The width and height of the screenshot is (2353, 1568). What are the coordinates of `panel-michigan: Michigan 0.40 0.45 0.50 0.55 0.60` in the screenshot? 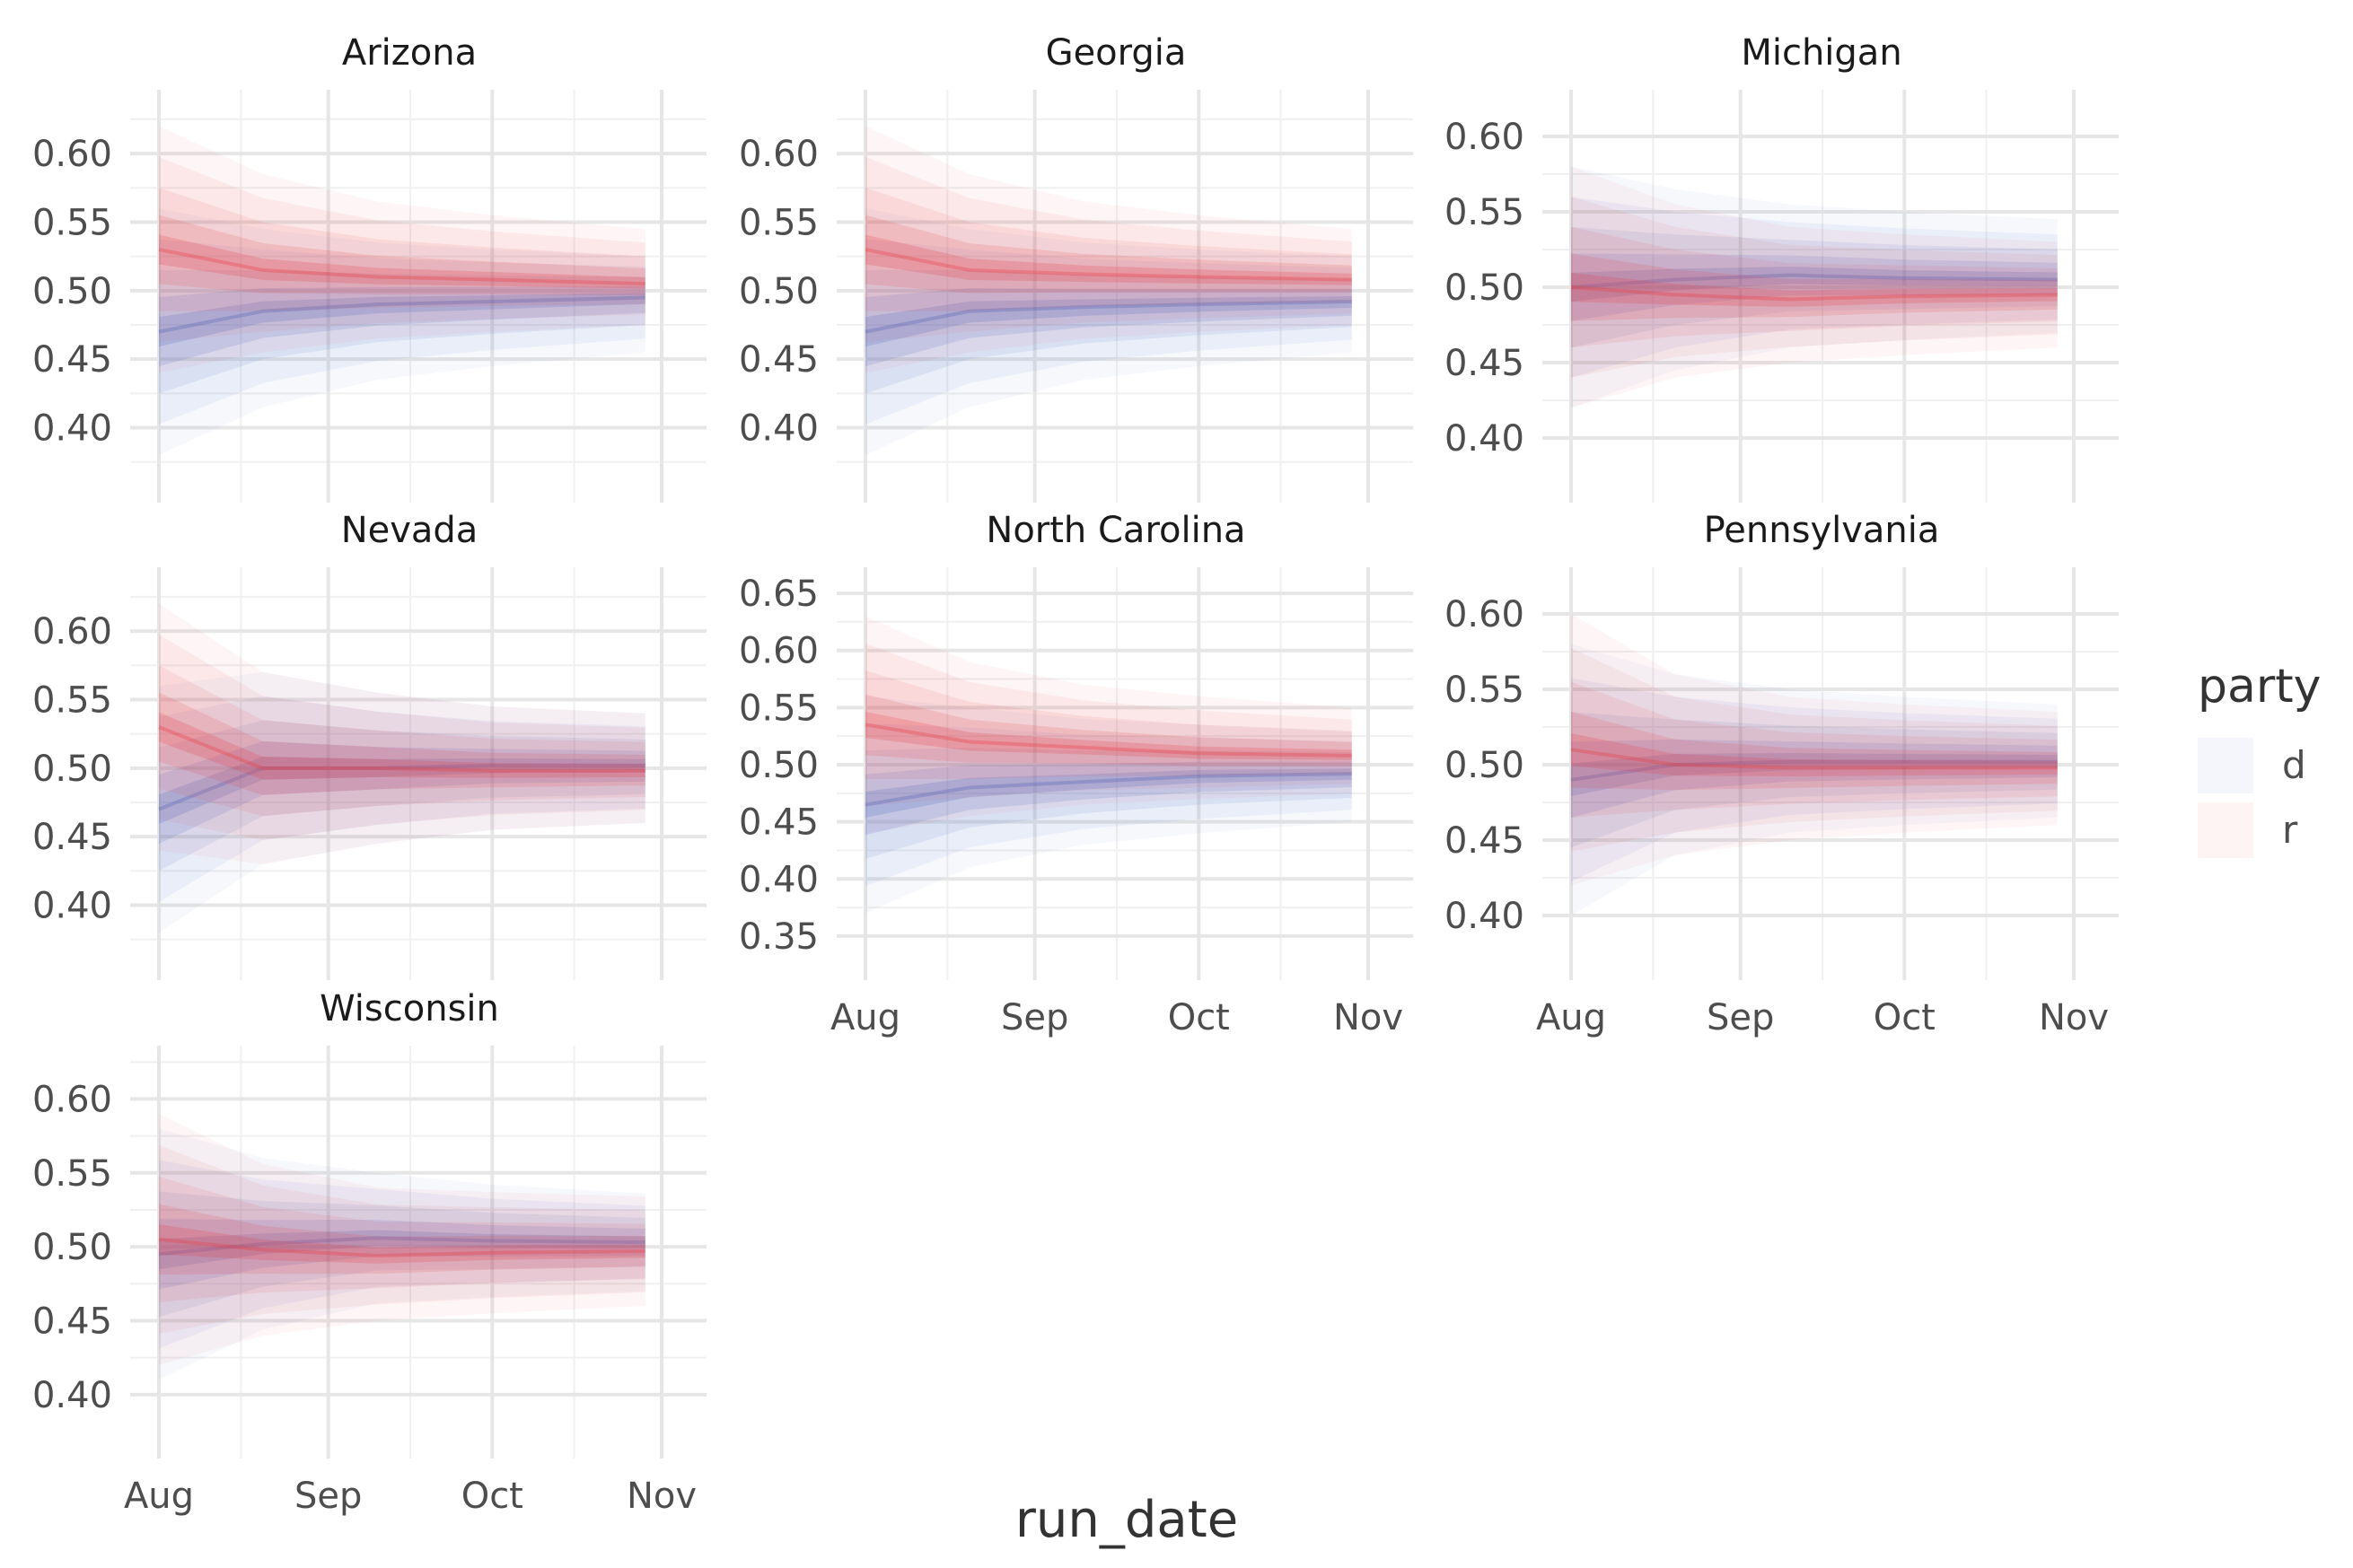 It's located at (1782, 267).